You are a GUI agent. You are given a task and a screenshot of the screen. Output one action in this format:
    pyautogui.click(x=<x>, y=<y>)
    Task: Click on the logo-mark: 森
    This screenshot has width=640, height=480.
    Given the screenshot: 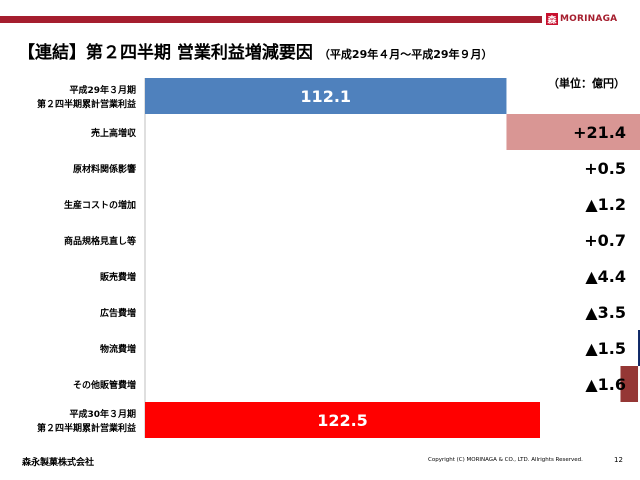 What is the action you would take?
    pyautogui.click(x=552, y=19)
    